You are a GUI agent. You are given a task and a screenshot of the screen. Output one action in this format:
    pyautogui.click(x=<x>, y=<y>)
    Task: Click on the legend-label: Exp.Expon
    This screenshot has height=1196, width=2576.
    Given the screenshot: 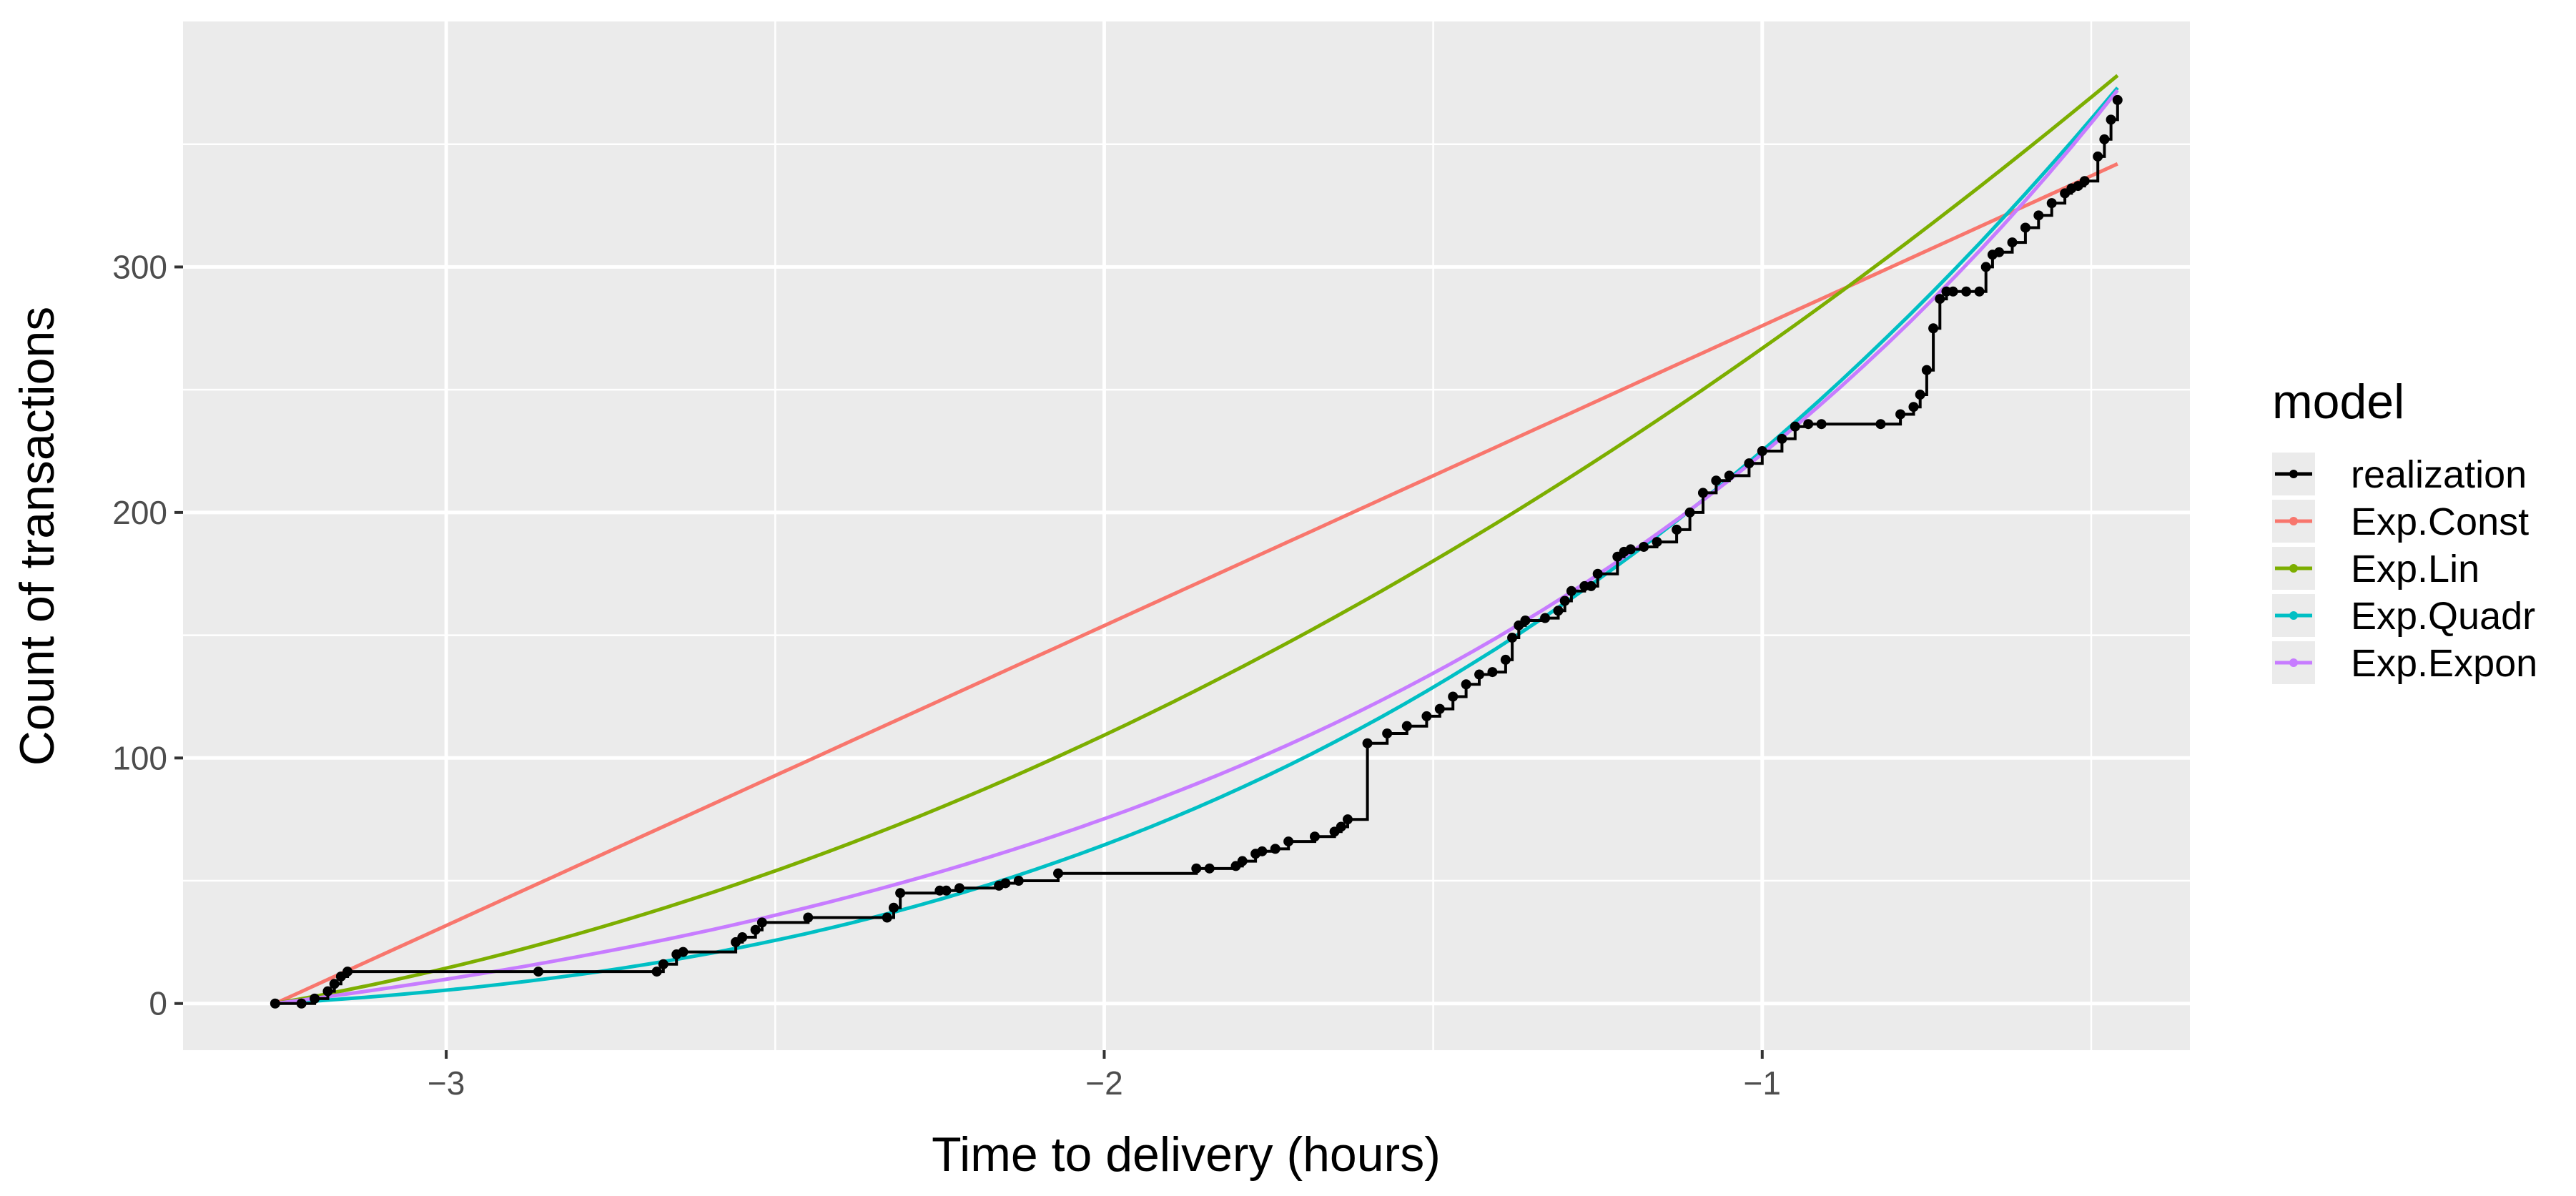 What is the action you would take?
    pyautogui.click(x=2444, y=663)
    